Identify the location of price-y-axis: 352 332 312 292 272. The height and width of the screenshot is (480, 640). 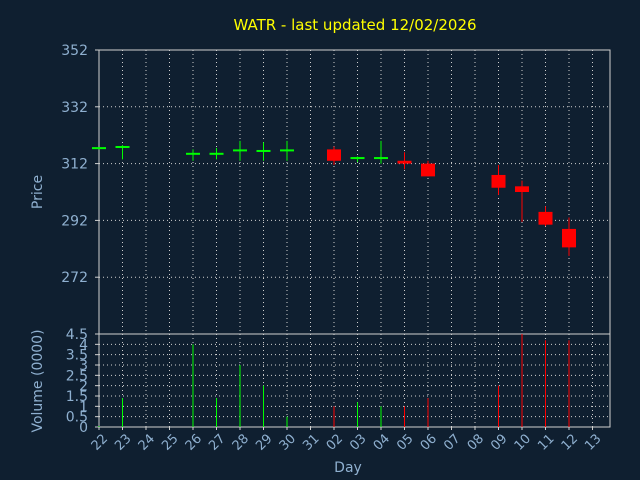
(80, 164).